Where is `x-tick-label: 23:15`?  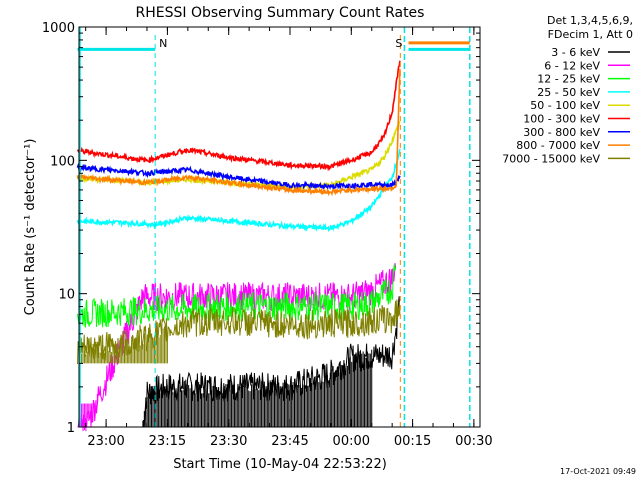
x-tick-label: 23:15 is located at coordinates (167, 441).